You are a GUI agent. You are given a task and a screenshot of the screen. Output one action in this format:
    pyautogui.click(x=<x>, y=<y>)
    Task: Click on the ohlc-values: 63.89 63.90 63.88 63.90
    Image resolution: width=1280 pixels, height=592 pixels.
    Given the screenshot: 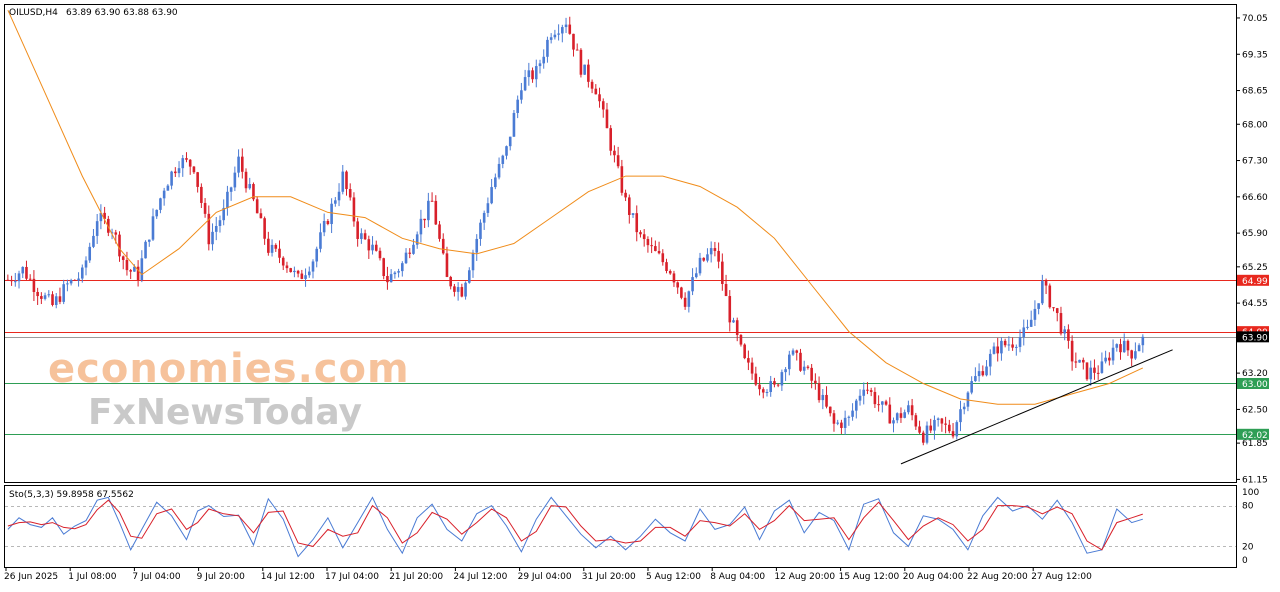 What is the action you would take?
    pyautogui.click(x=122, y=13)
    